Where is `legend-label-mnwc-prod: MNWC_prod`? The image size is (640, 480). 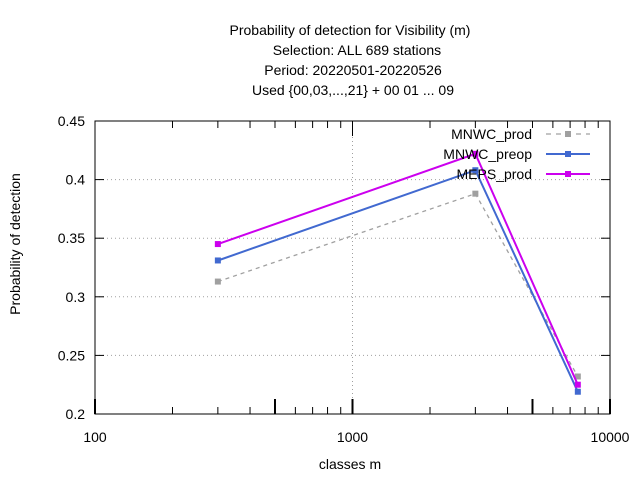
legend-label-mnwc-prod: MNWC_prod is located at coordinates (491, 134).